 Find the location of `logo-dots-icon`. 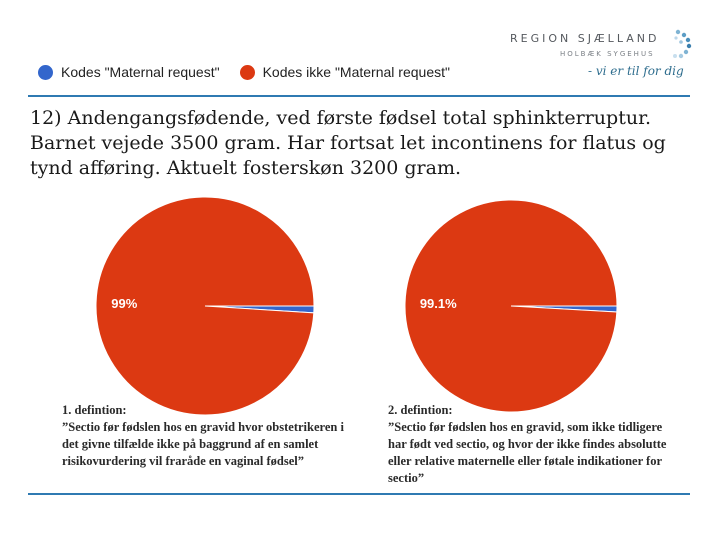

logo-dots-icon is located at coordinates (682, 44).